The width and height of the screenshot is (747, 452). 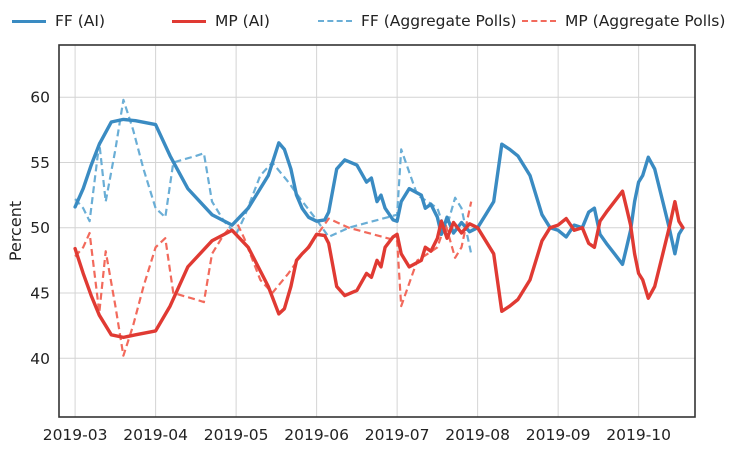 What do you see at coordinates (40, 228) in the screenshot?
I see `y-tick-label: 50` at bounding box center [40, 228].